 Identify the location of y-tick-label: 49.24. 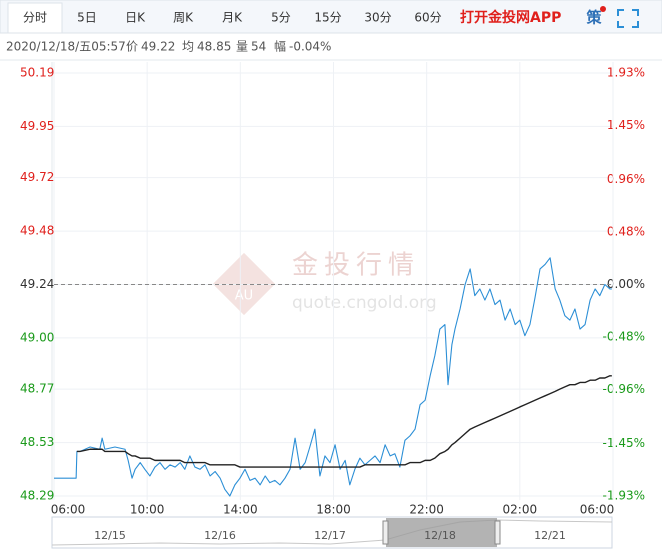
(37, 284).